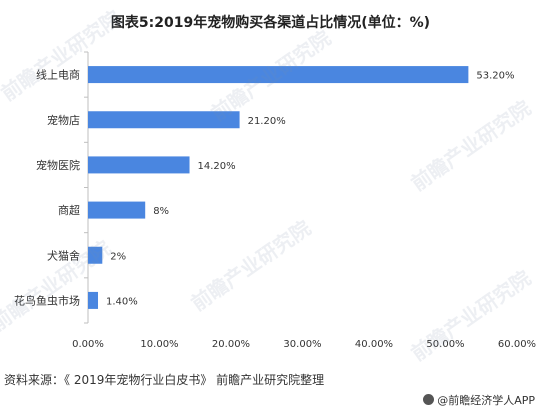 Image resolution: width=541 pixels, height=411 pixels. What do you see at coordinates (69, 210) in the screenshot?
I see `category-label: 商超` at bounding box center [69, 210].